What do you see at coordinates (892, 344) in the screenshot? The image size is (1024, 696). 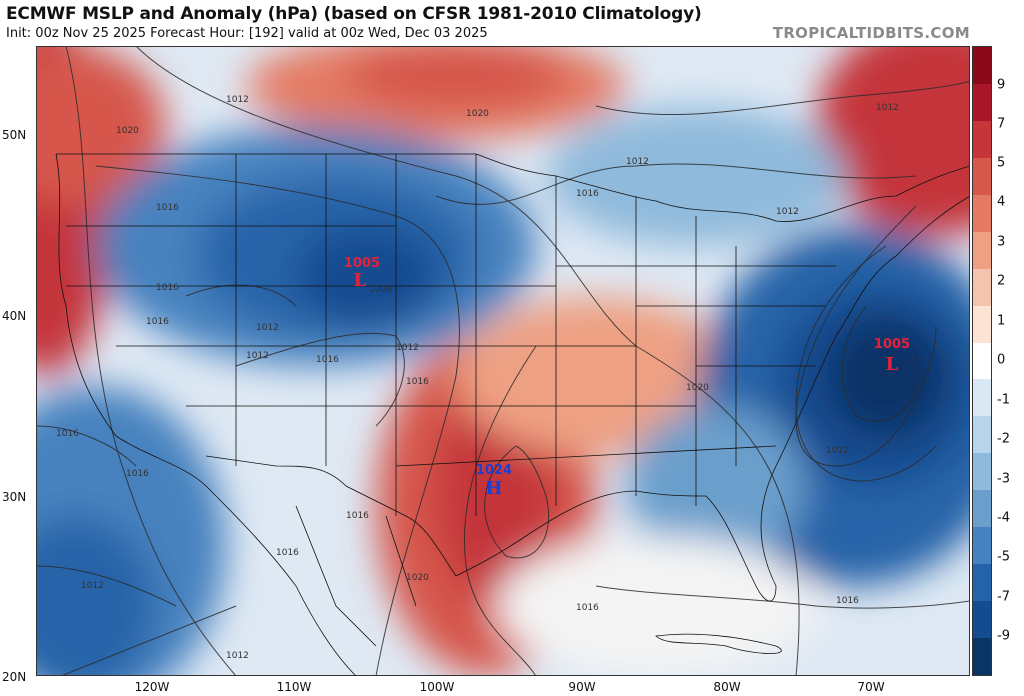 I see `atlantic-low-value: 1005` at bounding box center [892, 344].